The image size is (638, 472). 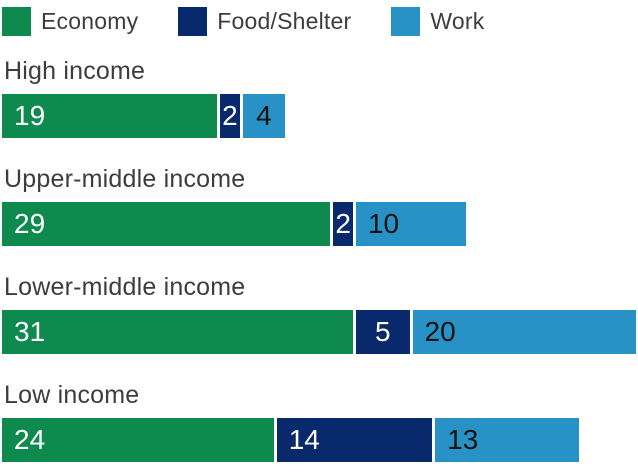 I want to click on bar-segment-food-shelter: 5, so click(x=381, y=337).